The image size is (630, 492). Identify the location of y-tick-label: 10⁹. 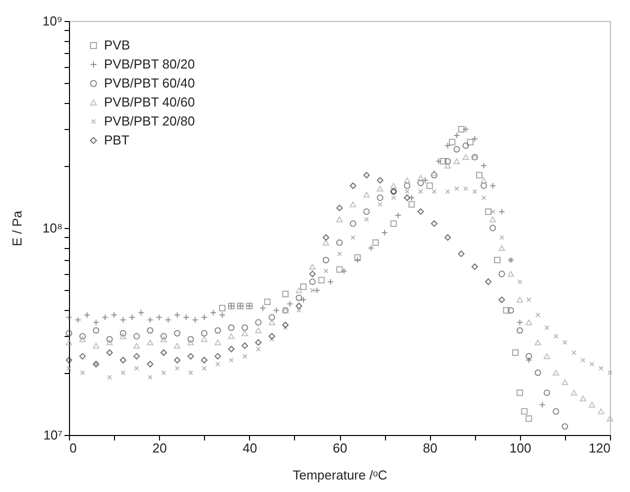
(52, 21).